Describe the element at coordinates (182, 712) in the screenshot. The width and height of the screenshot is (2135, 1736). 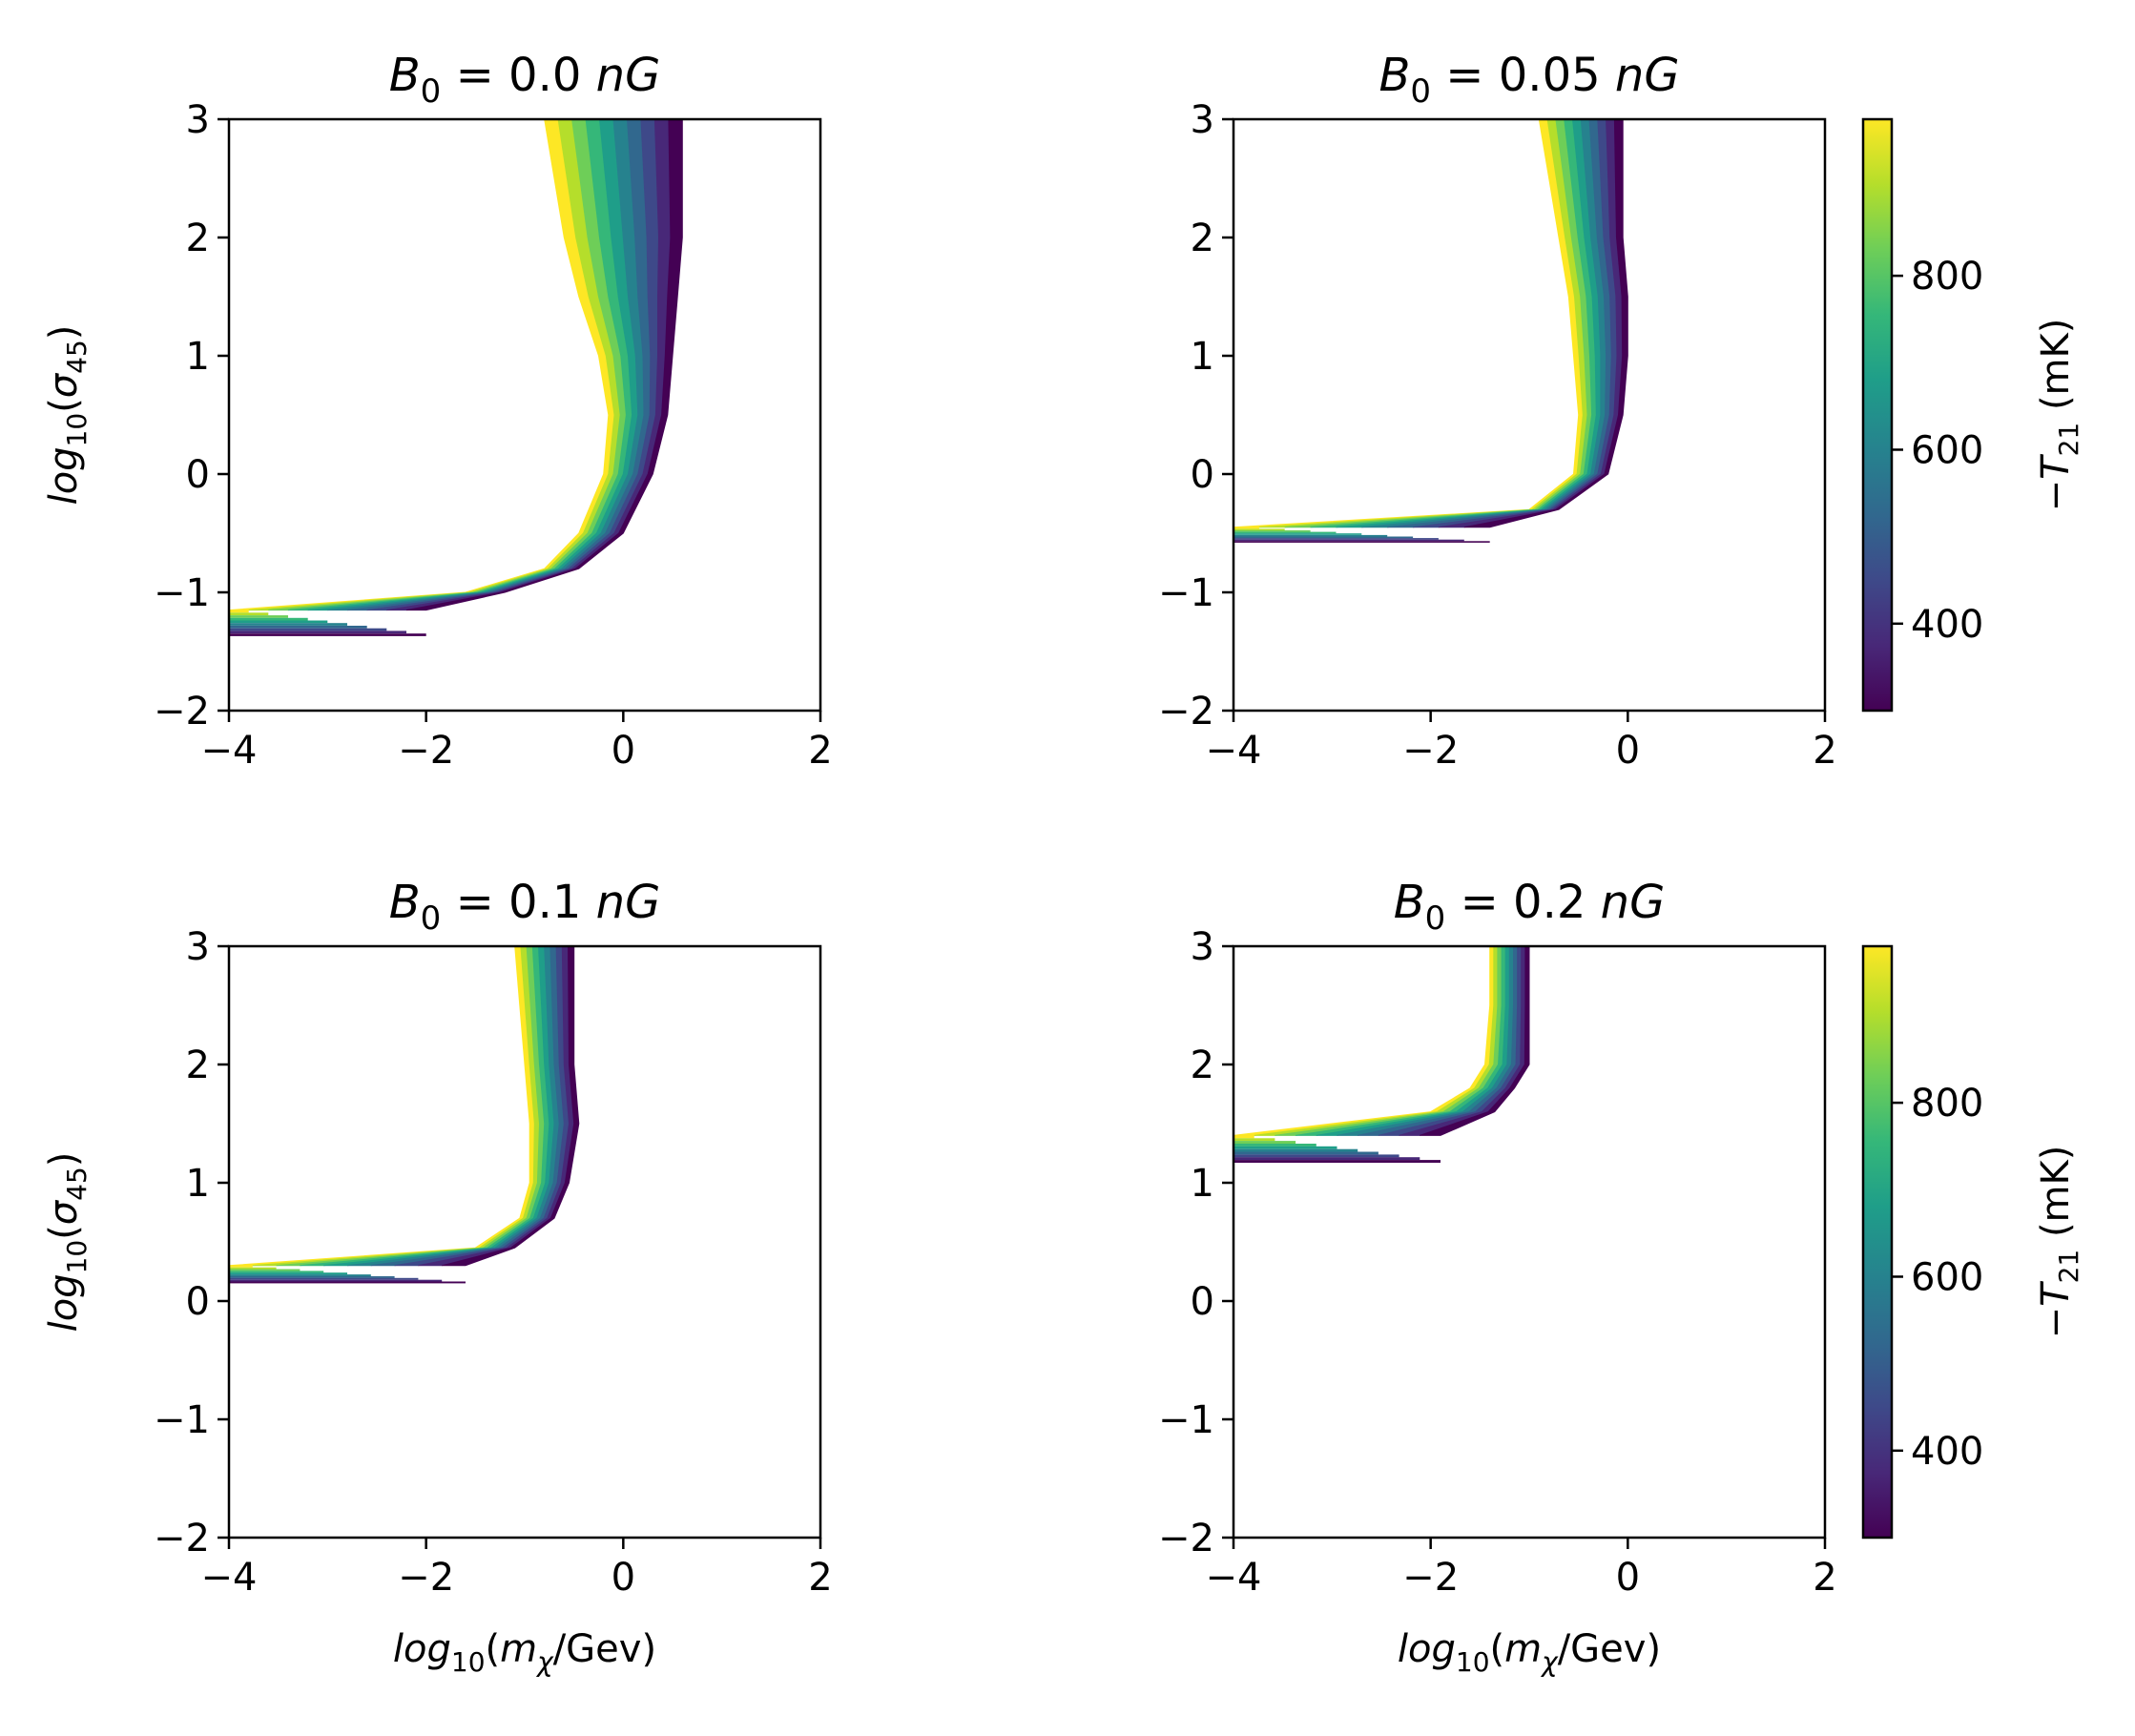
I see `y-tick-label: −2` at that location.